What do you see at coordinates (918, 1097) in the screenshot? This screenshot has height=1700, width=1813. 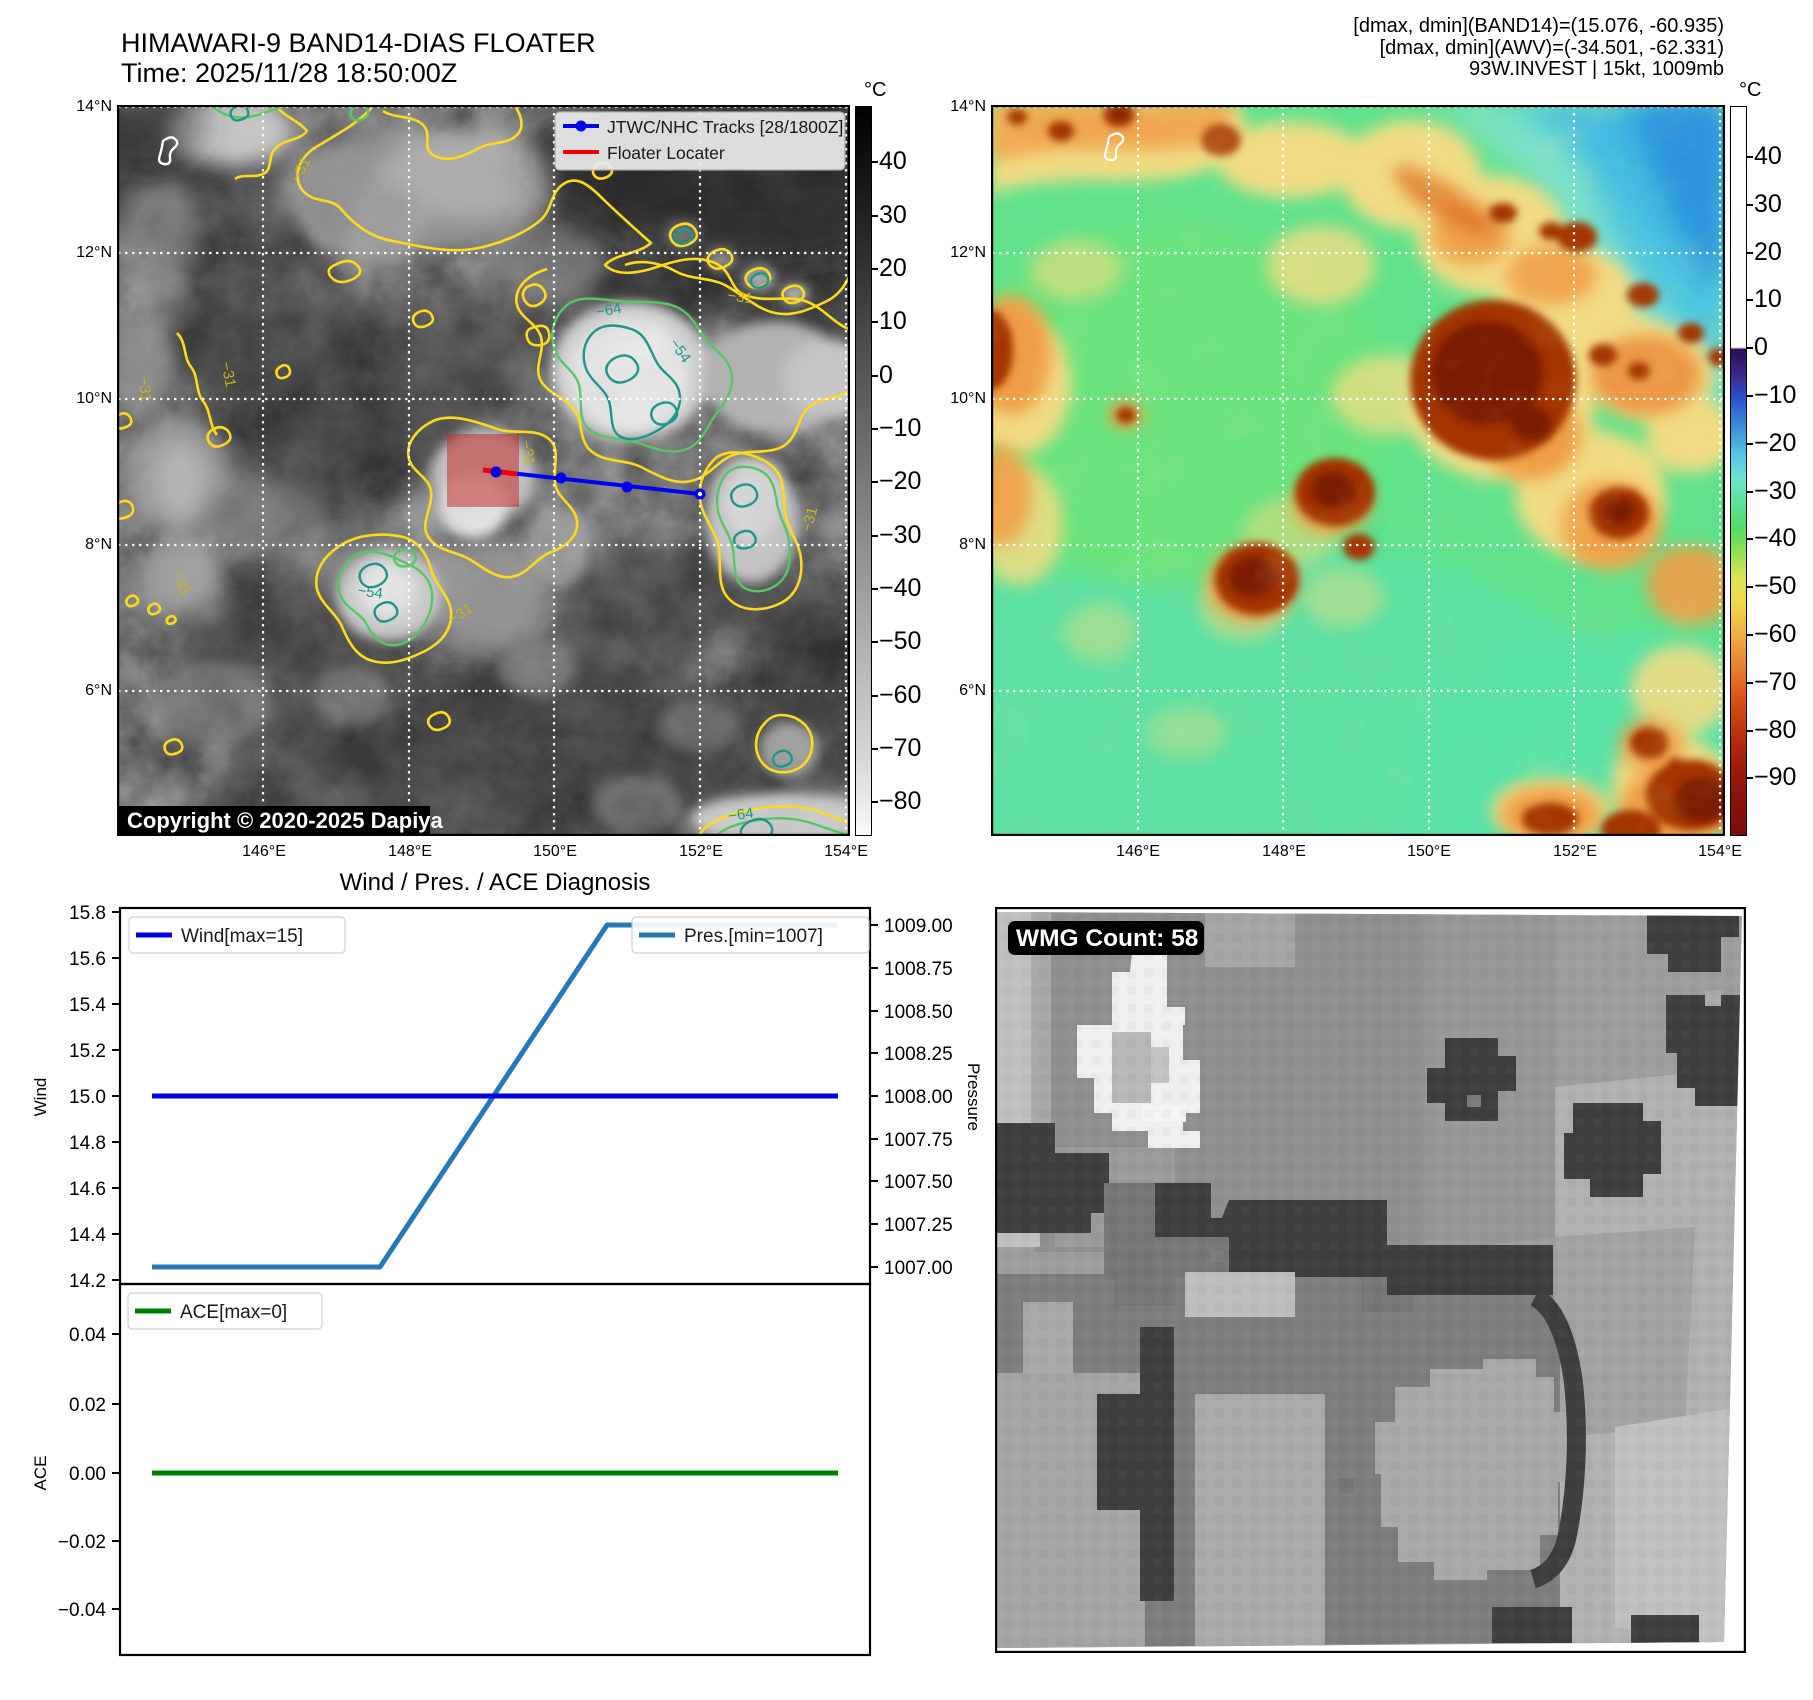 I see `svg-text: 1008.00` at bounding box center [918, 1097].